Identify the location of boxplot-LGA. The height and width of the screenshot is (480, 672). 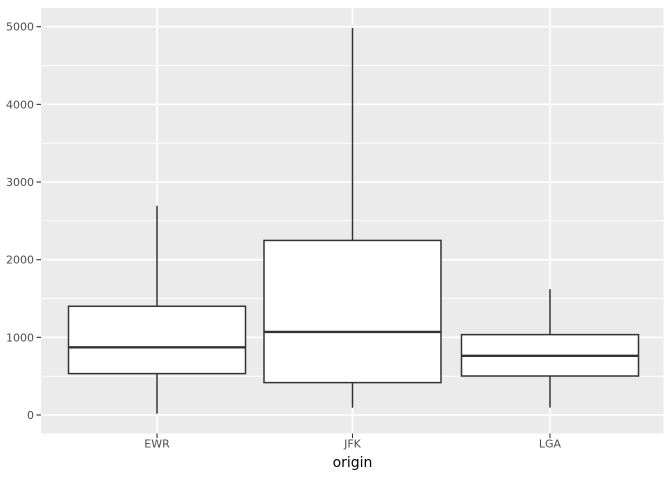
(550, 348).